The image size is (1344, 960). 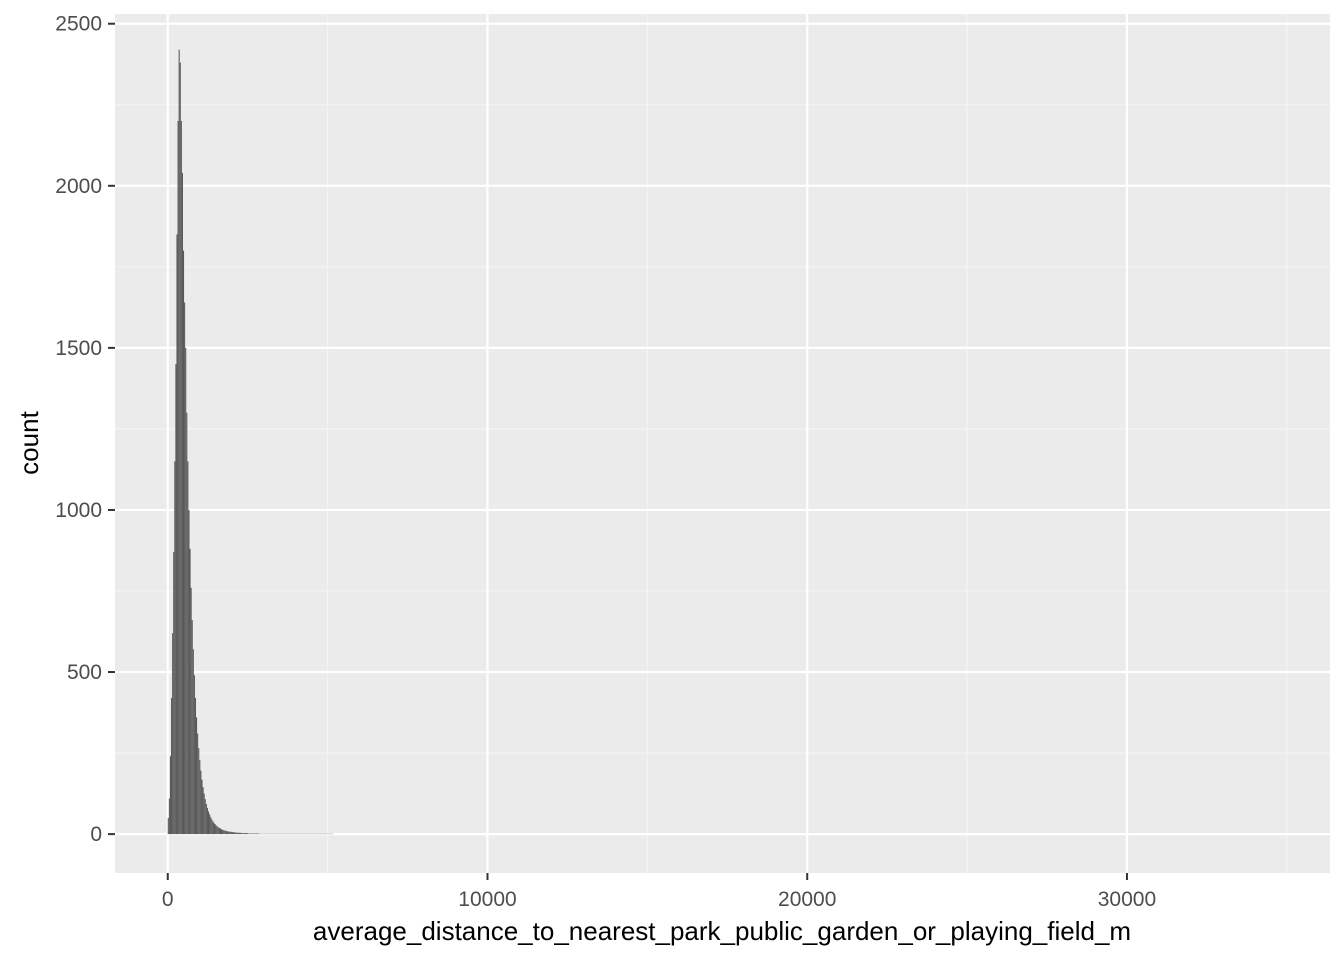 I want to click on y-tick-label: 1500, so click(x=78, y=348).